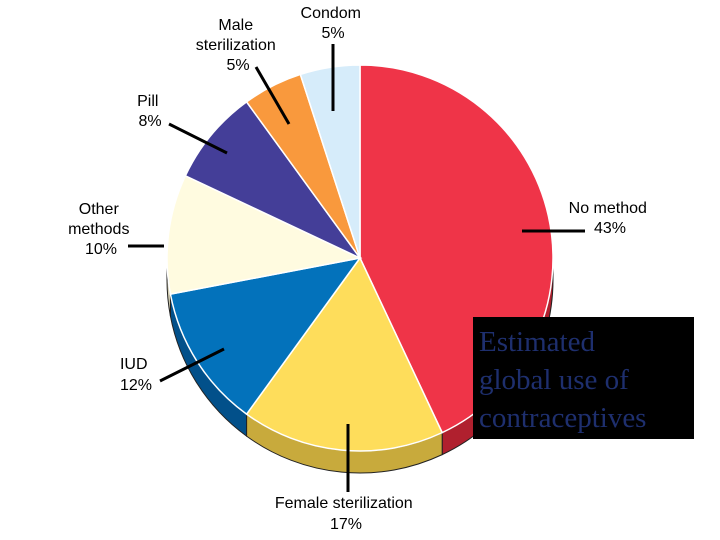  Describe the element at coordinates (149, 121) in the screenshot. I see `label-pill-value: 8%` at that location.